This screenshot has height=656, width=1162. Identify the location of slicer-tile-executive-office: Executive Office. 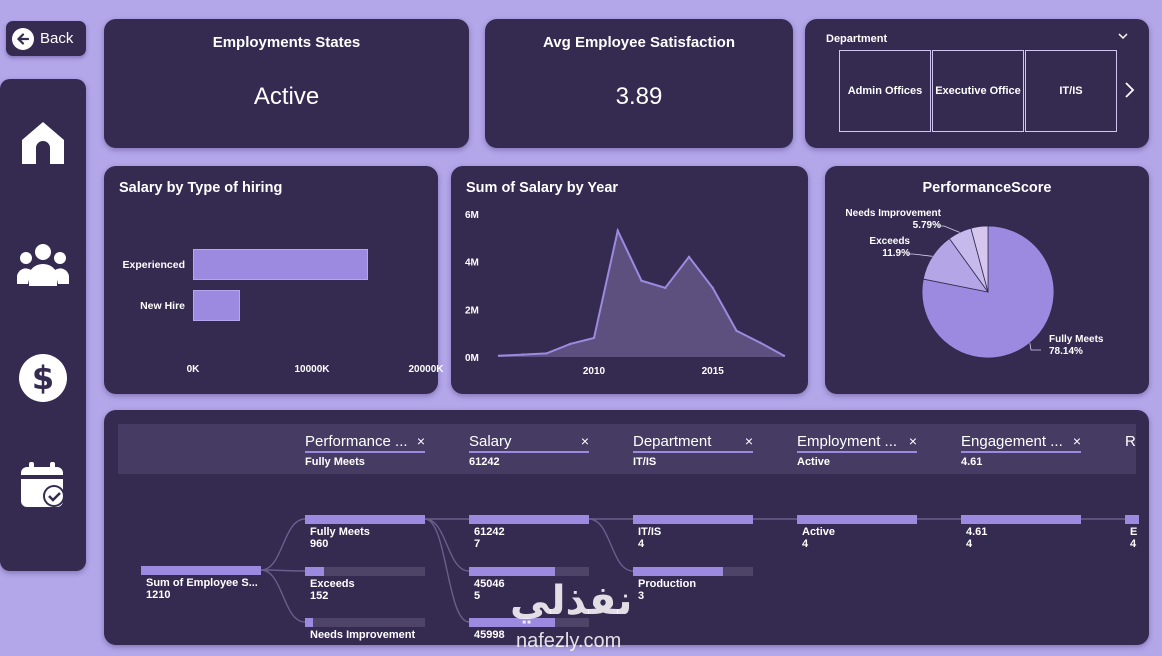
(978, 91).